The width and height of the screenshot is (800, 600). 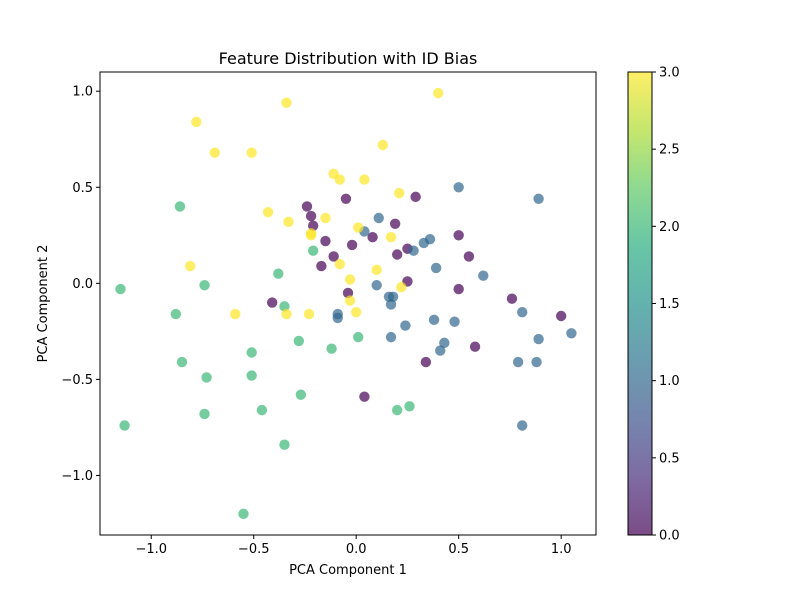 I want to click on x-tick-label: −1.0, so click(x=151, y=549).